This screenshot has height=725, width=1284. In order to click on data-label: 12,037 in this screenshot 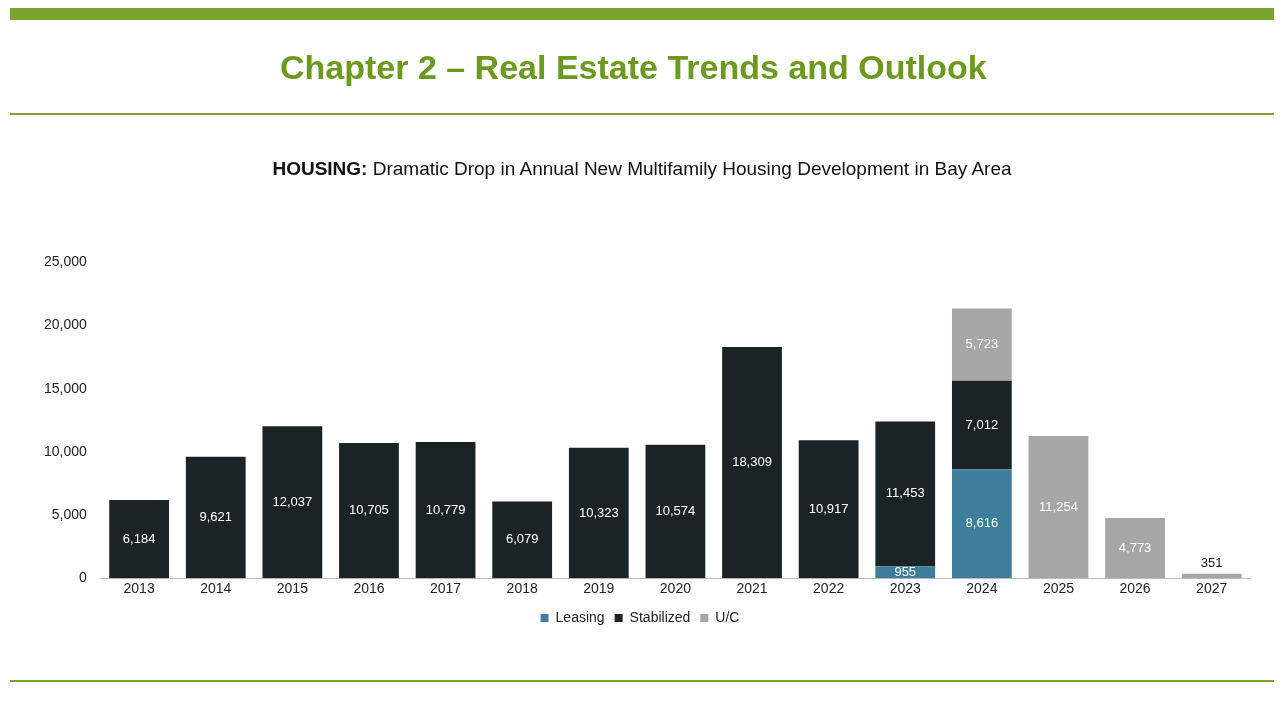, I will do `click(292, 501)`.